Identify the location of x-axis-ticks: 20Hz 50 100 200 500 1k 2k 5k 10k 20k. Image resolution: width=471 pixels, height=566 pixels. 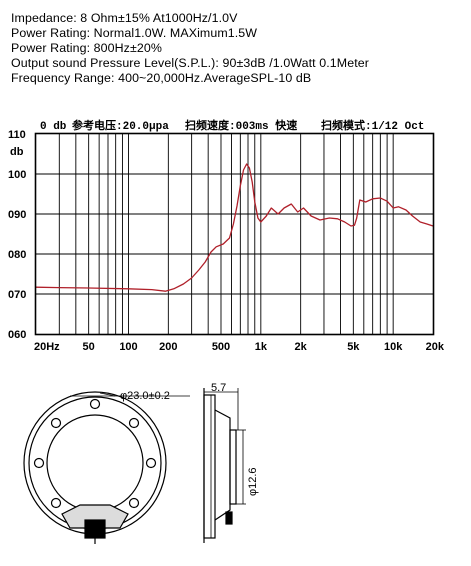
(239, 347).